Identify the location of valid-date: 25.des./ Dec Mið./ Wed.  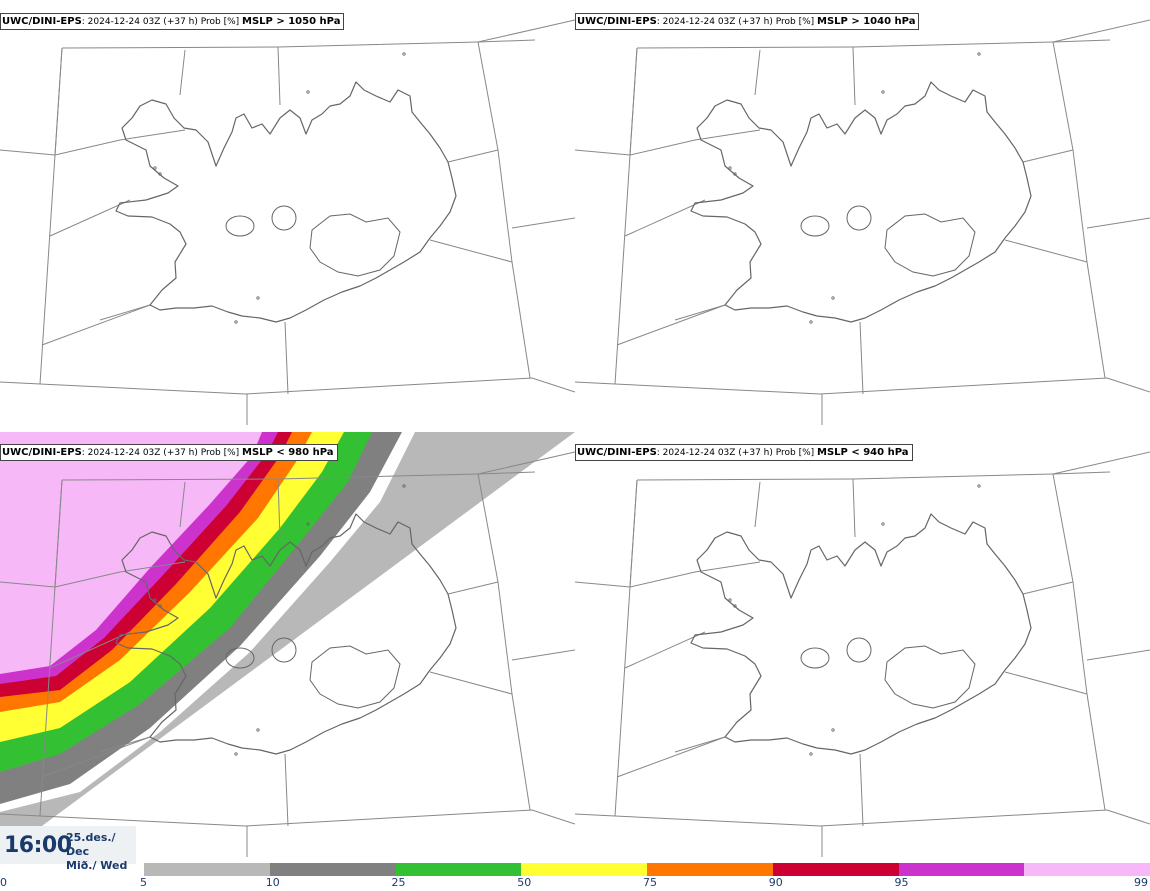
(101, 852).